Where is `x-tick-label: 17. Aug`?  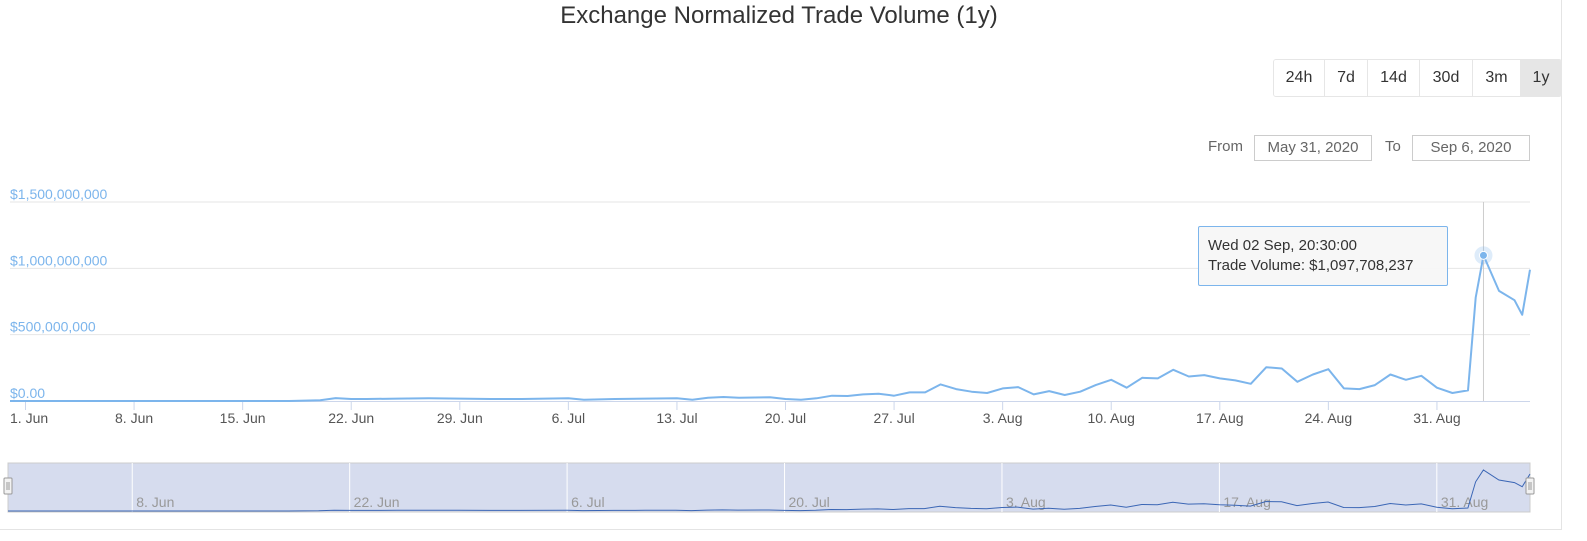 x-tick-label: 17. Aug is located at coordinates (1220, 418).